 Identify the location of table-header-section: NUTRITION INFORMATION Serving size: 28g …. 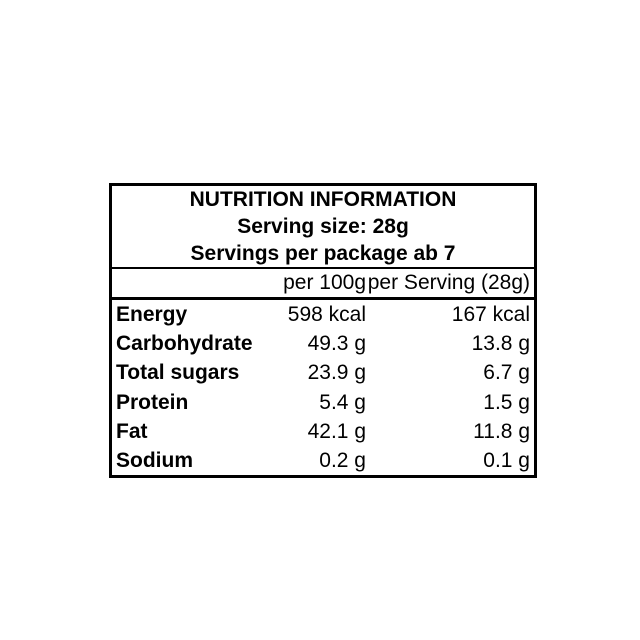
(323, 227).